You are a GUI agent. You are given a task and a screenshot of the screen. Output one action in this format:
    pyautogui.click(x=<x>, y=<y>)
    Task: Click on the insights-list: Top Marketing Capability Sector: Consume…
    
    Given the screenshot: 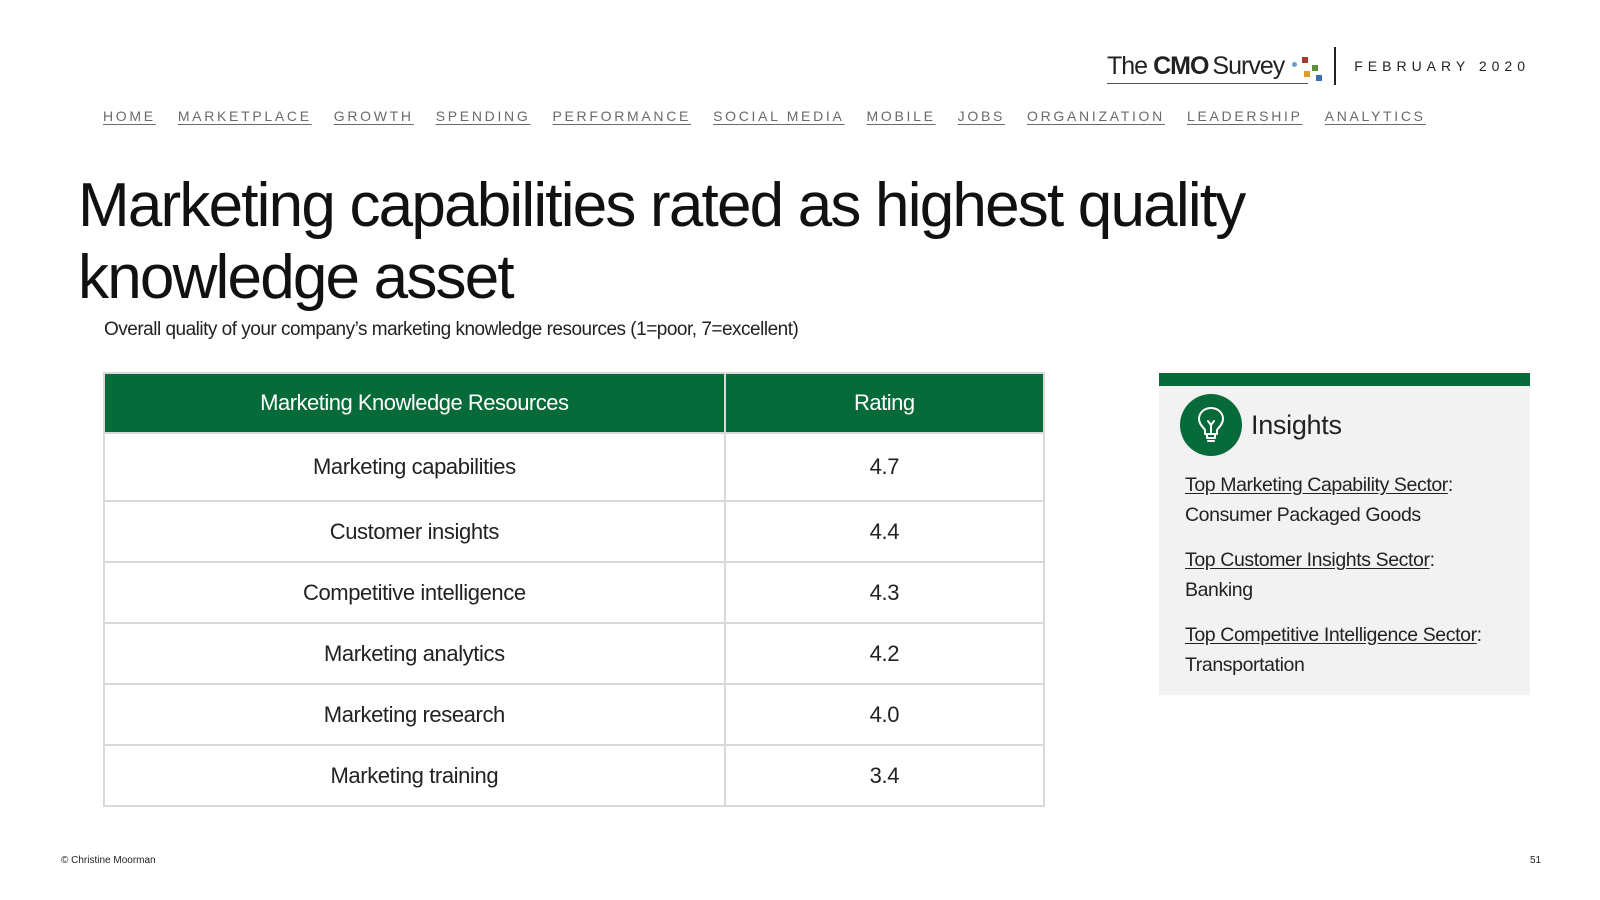 What is the action you would take?
    pyautogui.click(x=1357, y=575)
    